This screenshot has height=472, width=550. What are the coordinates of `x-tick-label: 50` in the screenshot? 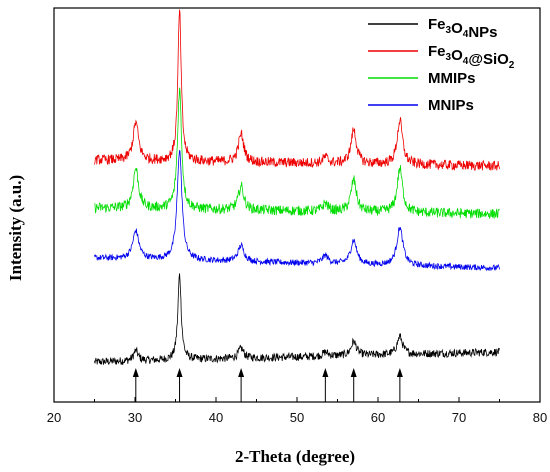 It's located at (297, 417).